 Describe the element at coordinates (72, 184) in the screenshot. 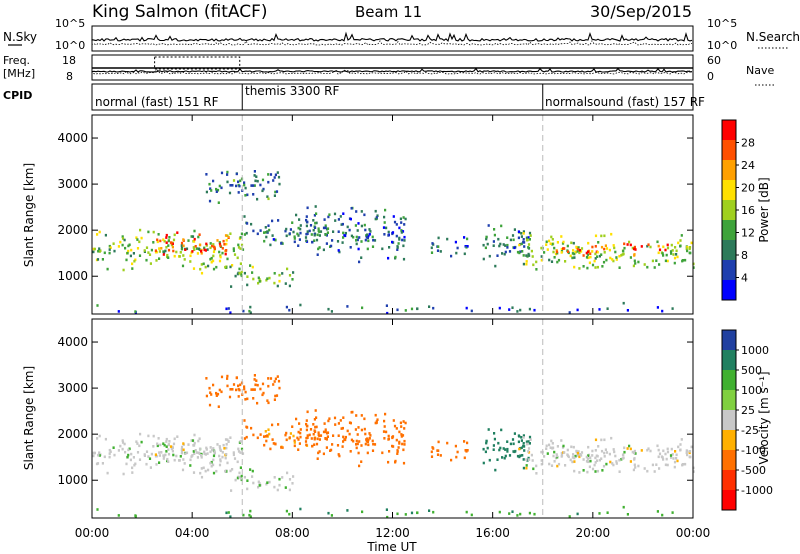

I see `y-tick-label: 3000` at that location.